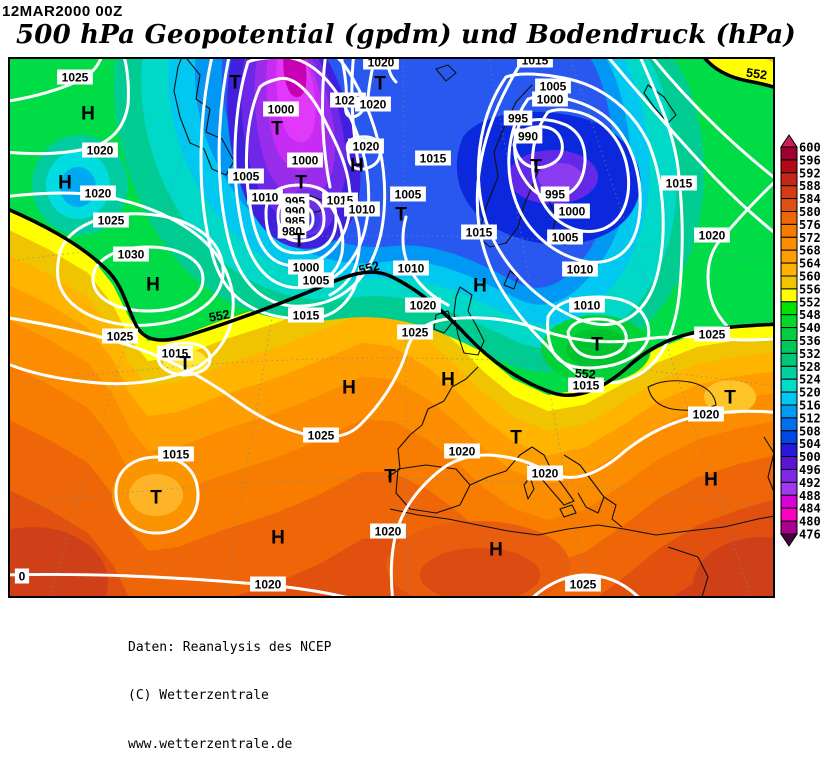  I want to click on colorbar-label: 540, so click(810, 328).